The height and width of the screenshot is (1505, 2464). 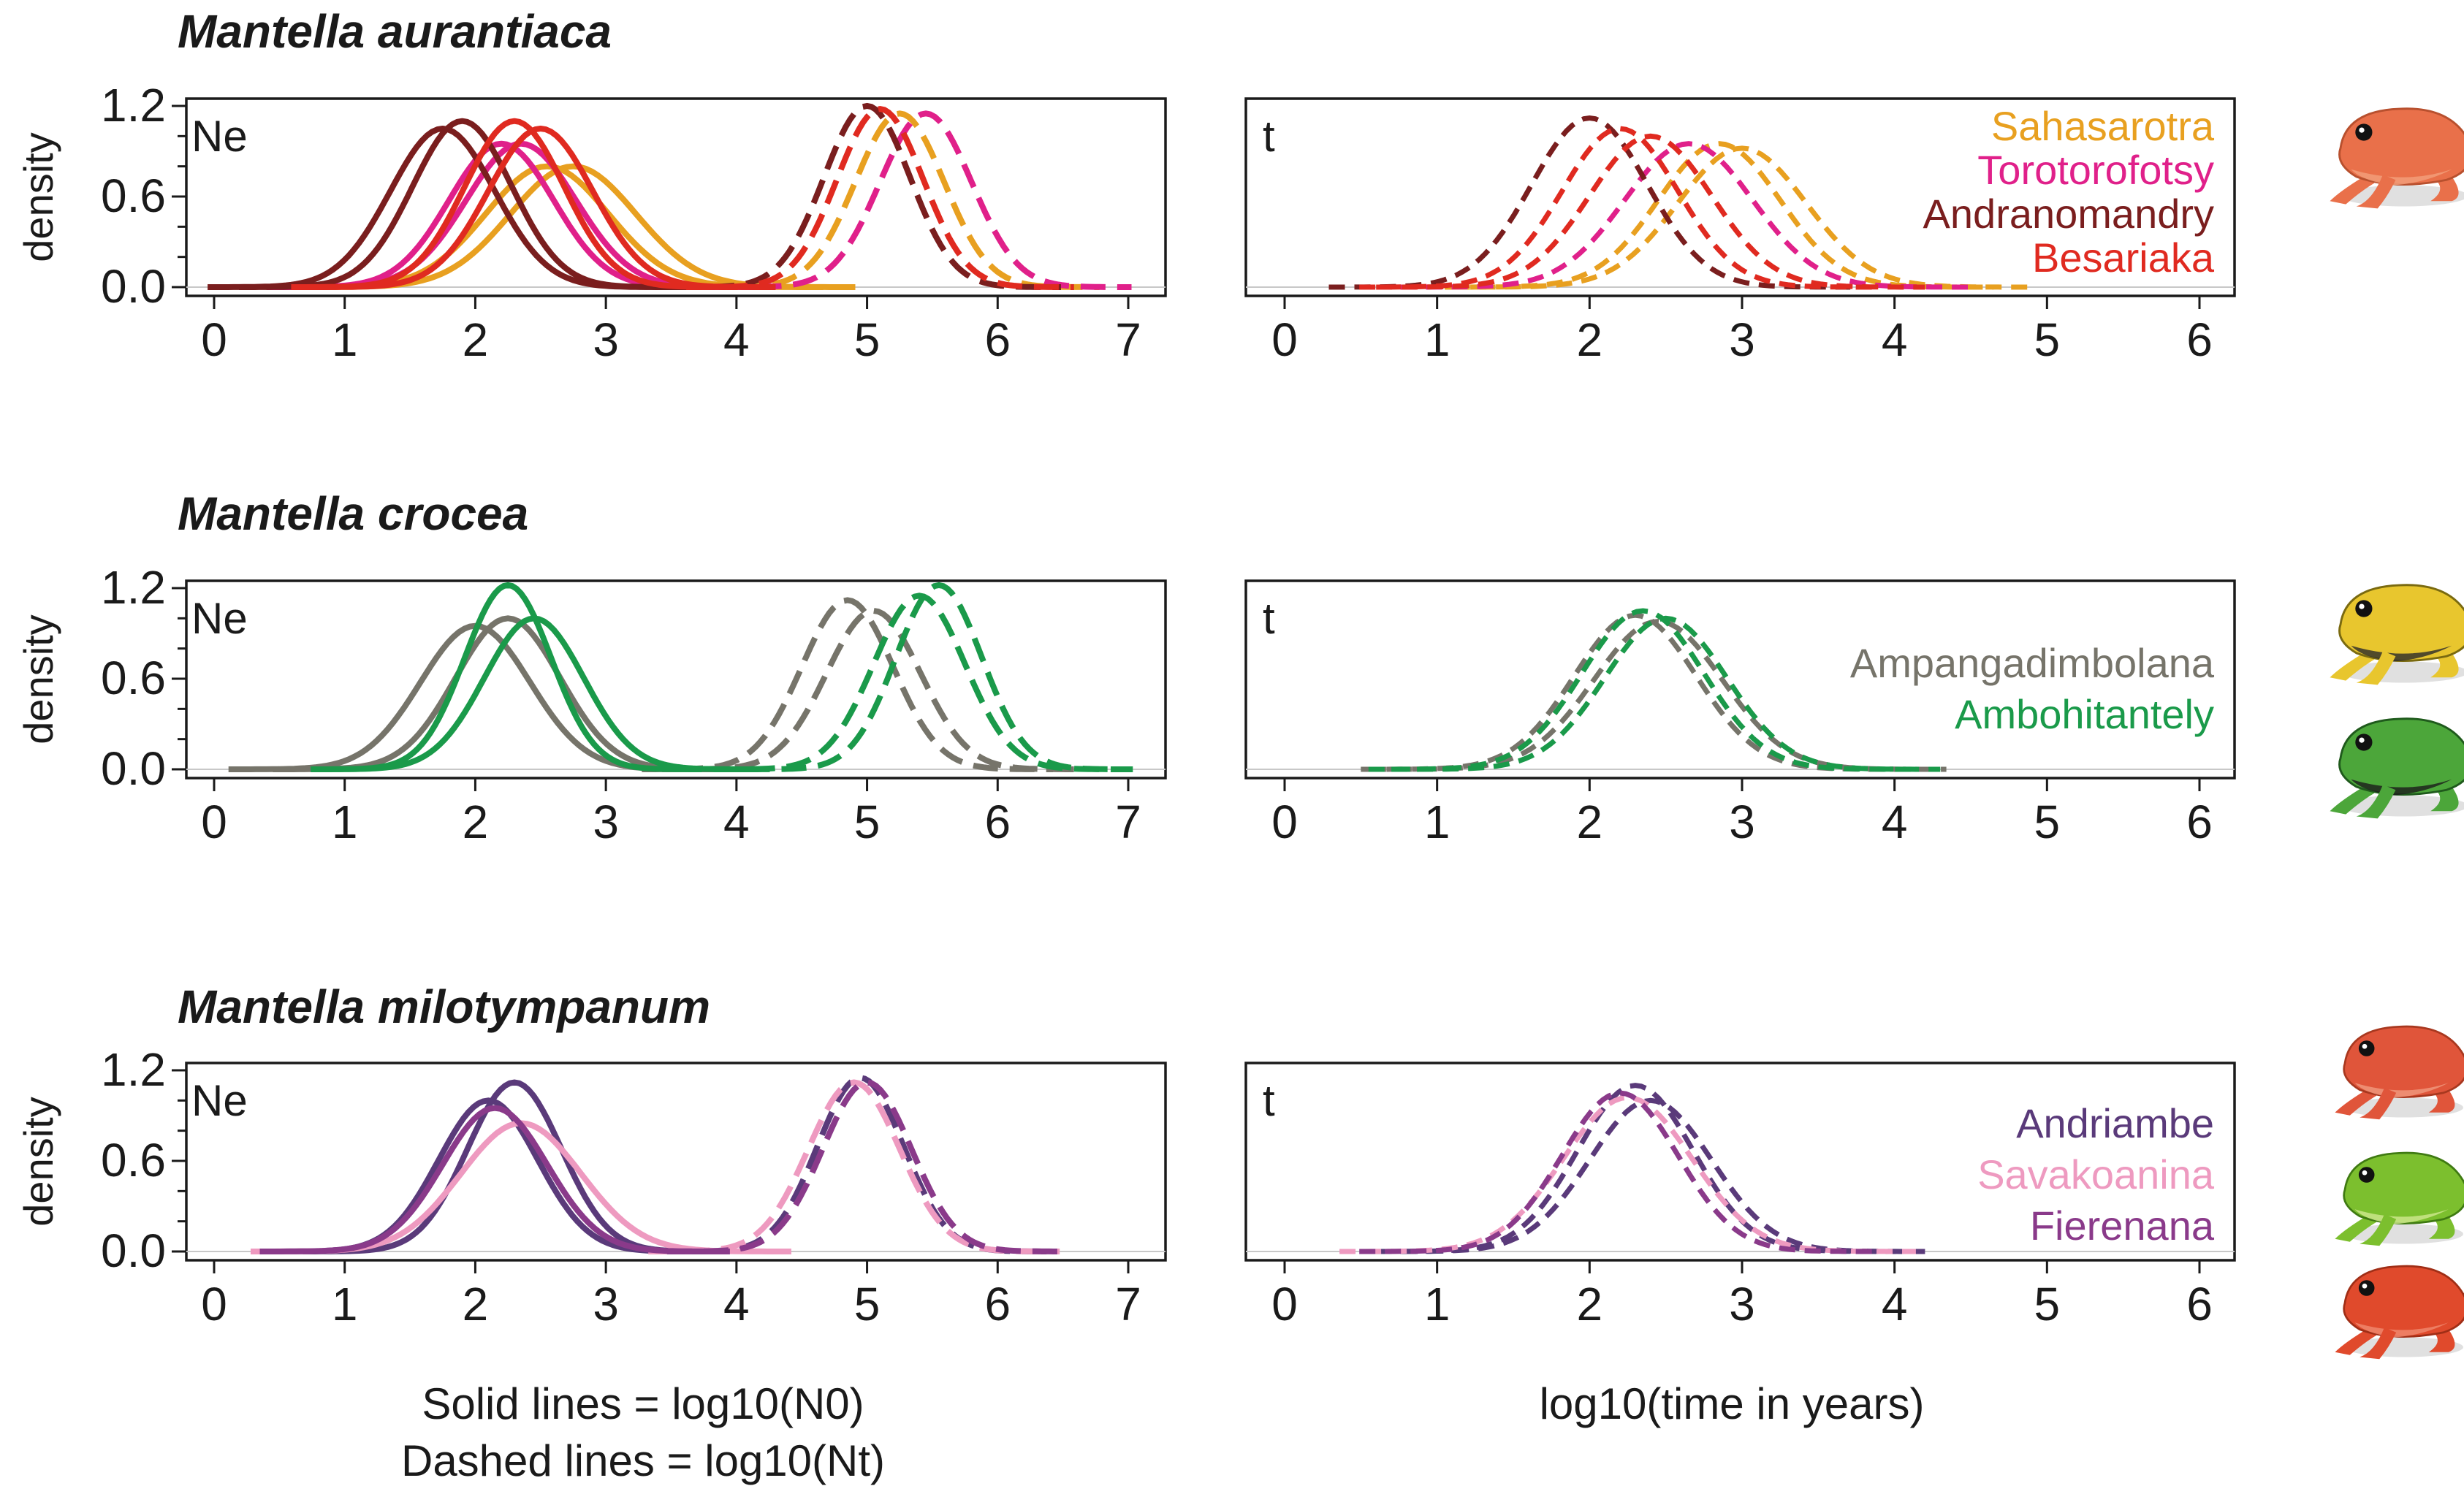 I want to click on t-panel: t 0 1 2 3 4 5 6 Ampangadimbolana Ambohitantely, so click(x=1740, y=714).